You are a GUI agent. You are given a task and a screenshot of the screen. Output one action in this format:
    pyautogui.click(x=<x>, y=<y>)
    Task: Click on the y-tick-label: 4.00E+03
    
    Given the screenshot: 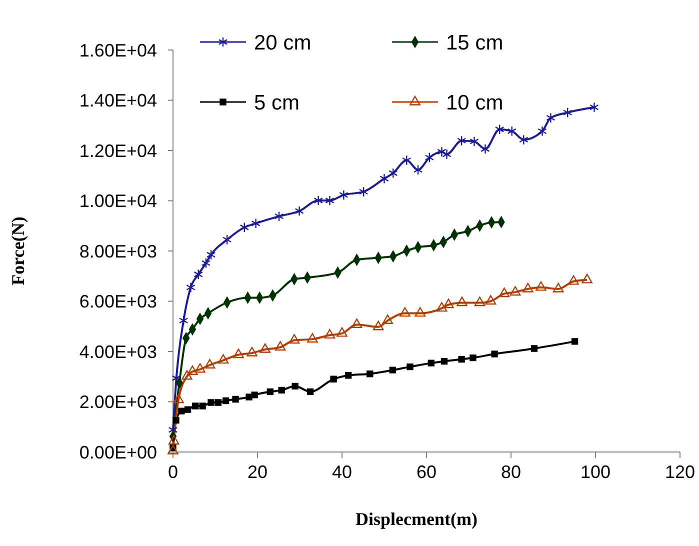 What is the action you would take?
    pyautogui.click(x=118, y=352)
    